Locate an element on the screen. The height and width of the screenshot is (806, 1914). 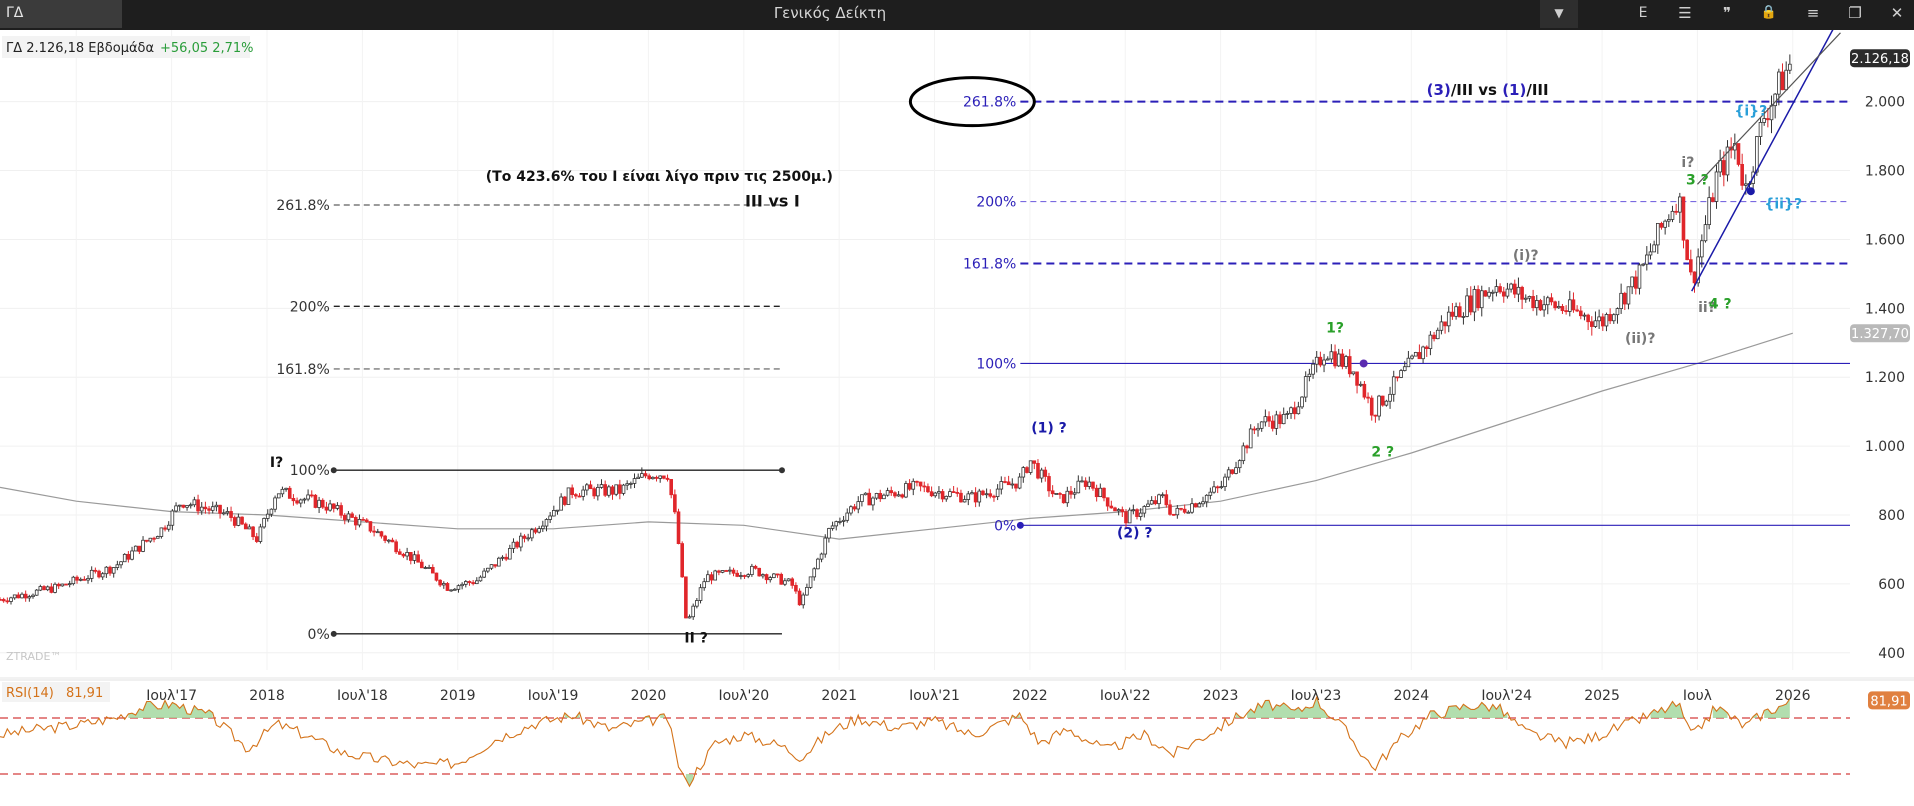
ma-price-badge is located at coordinates (1880, 333).